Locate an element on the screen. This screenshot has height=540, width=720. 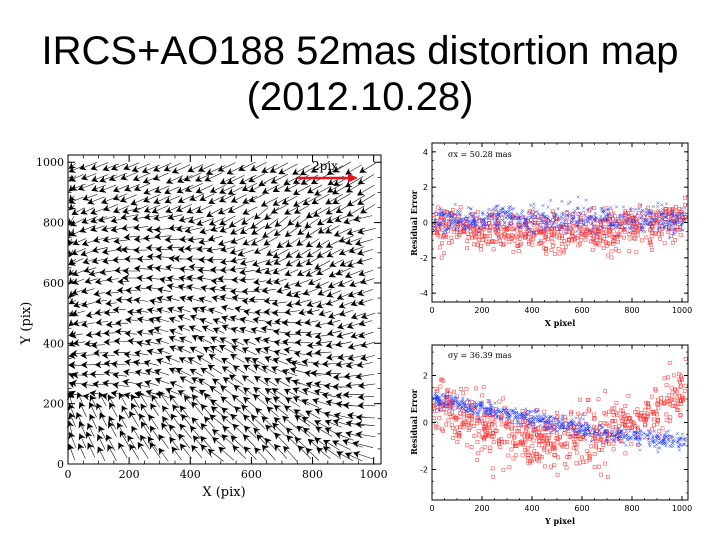
x-tick-label: 200 is located at coordinates (481, 508).